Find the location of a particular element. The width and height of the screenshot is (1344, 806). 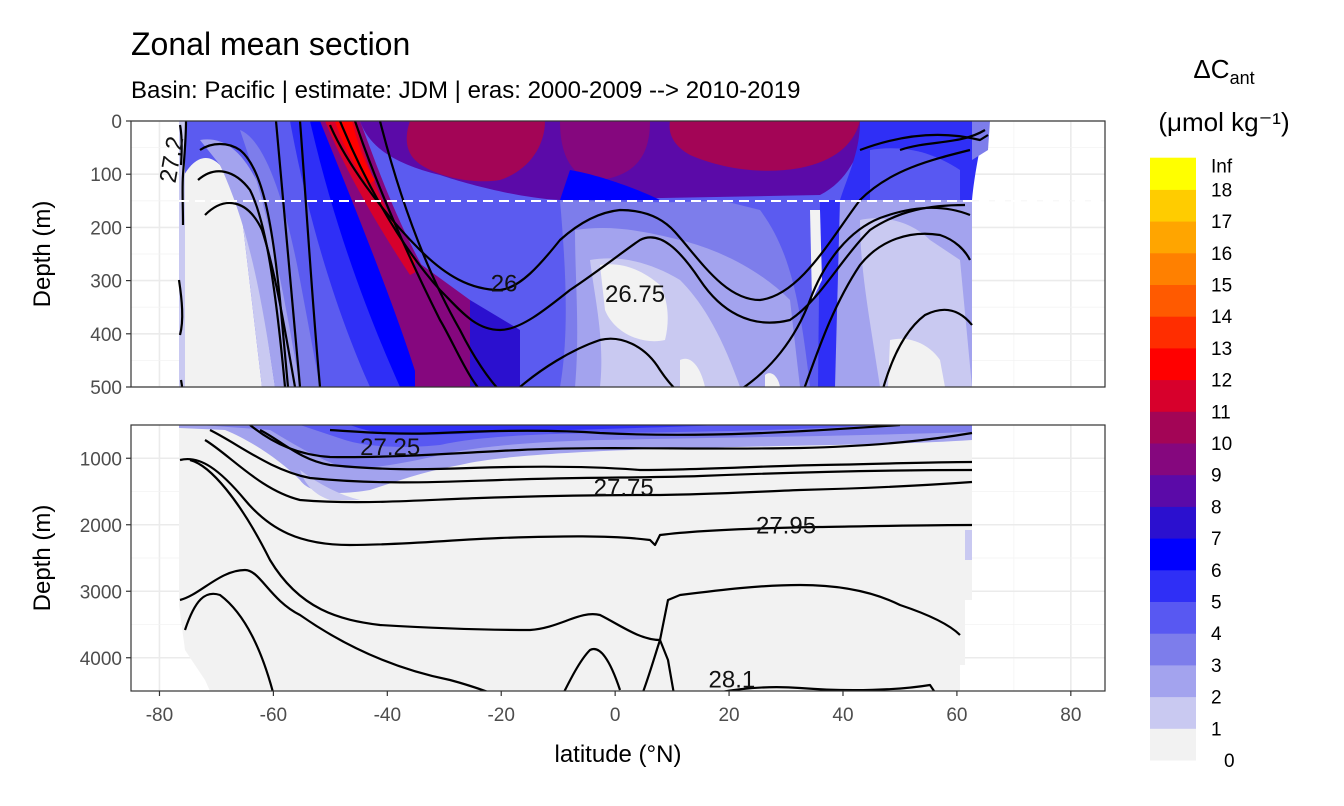

legend-key-label: 6 is located at coordinates (1216, 571).